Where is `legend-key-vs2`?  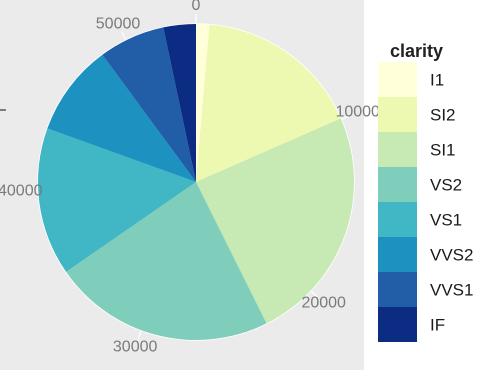 legend-key-vs2 is located at coordinates (397, 184).